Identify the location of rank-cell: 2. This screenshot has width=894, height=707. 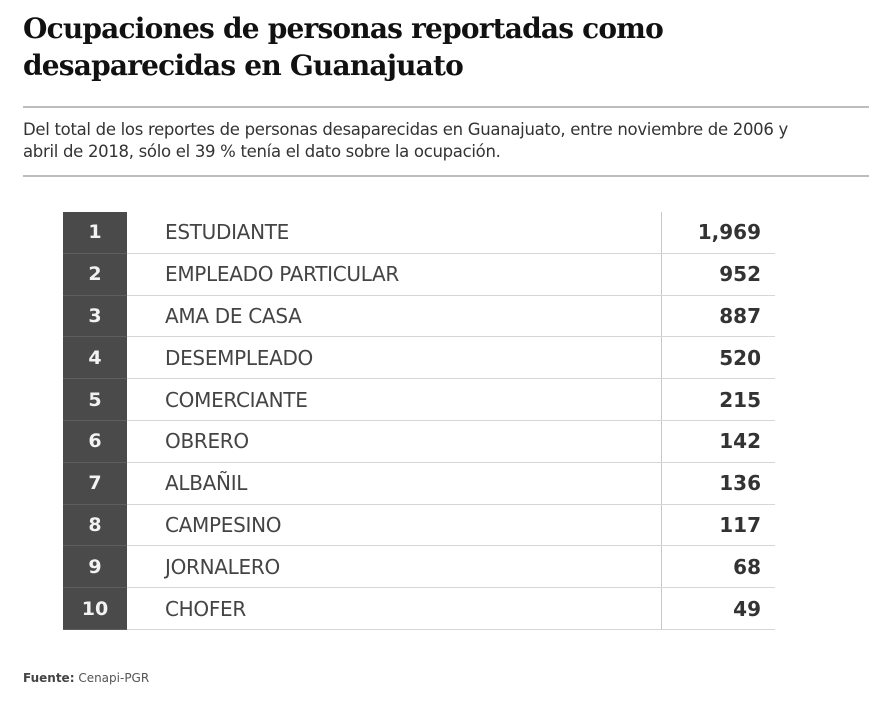
(95, 274).